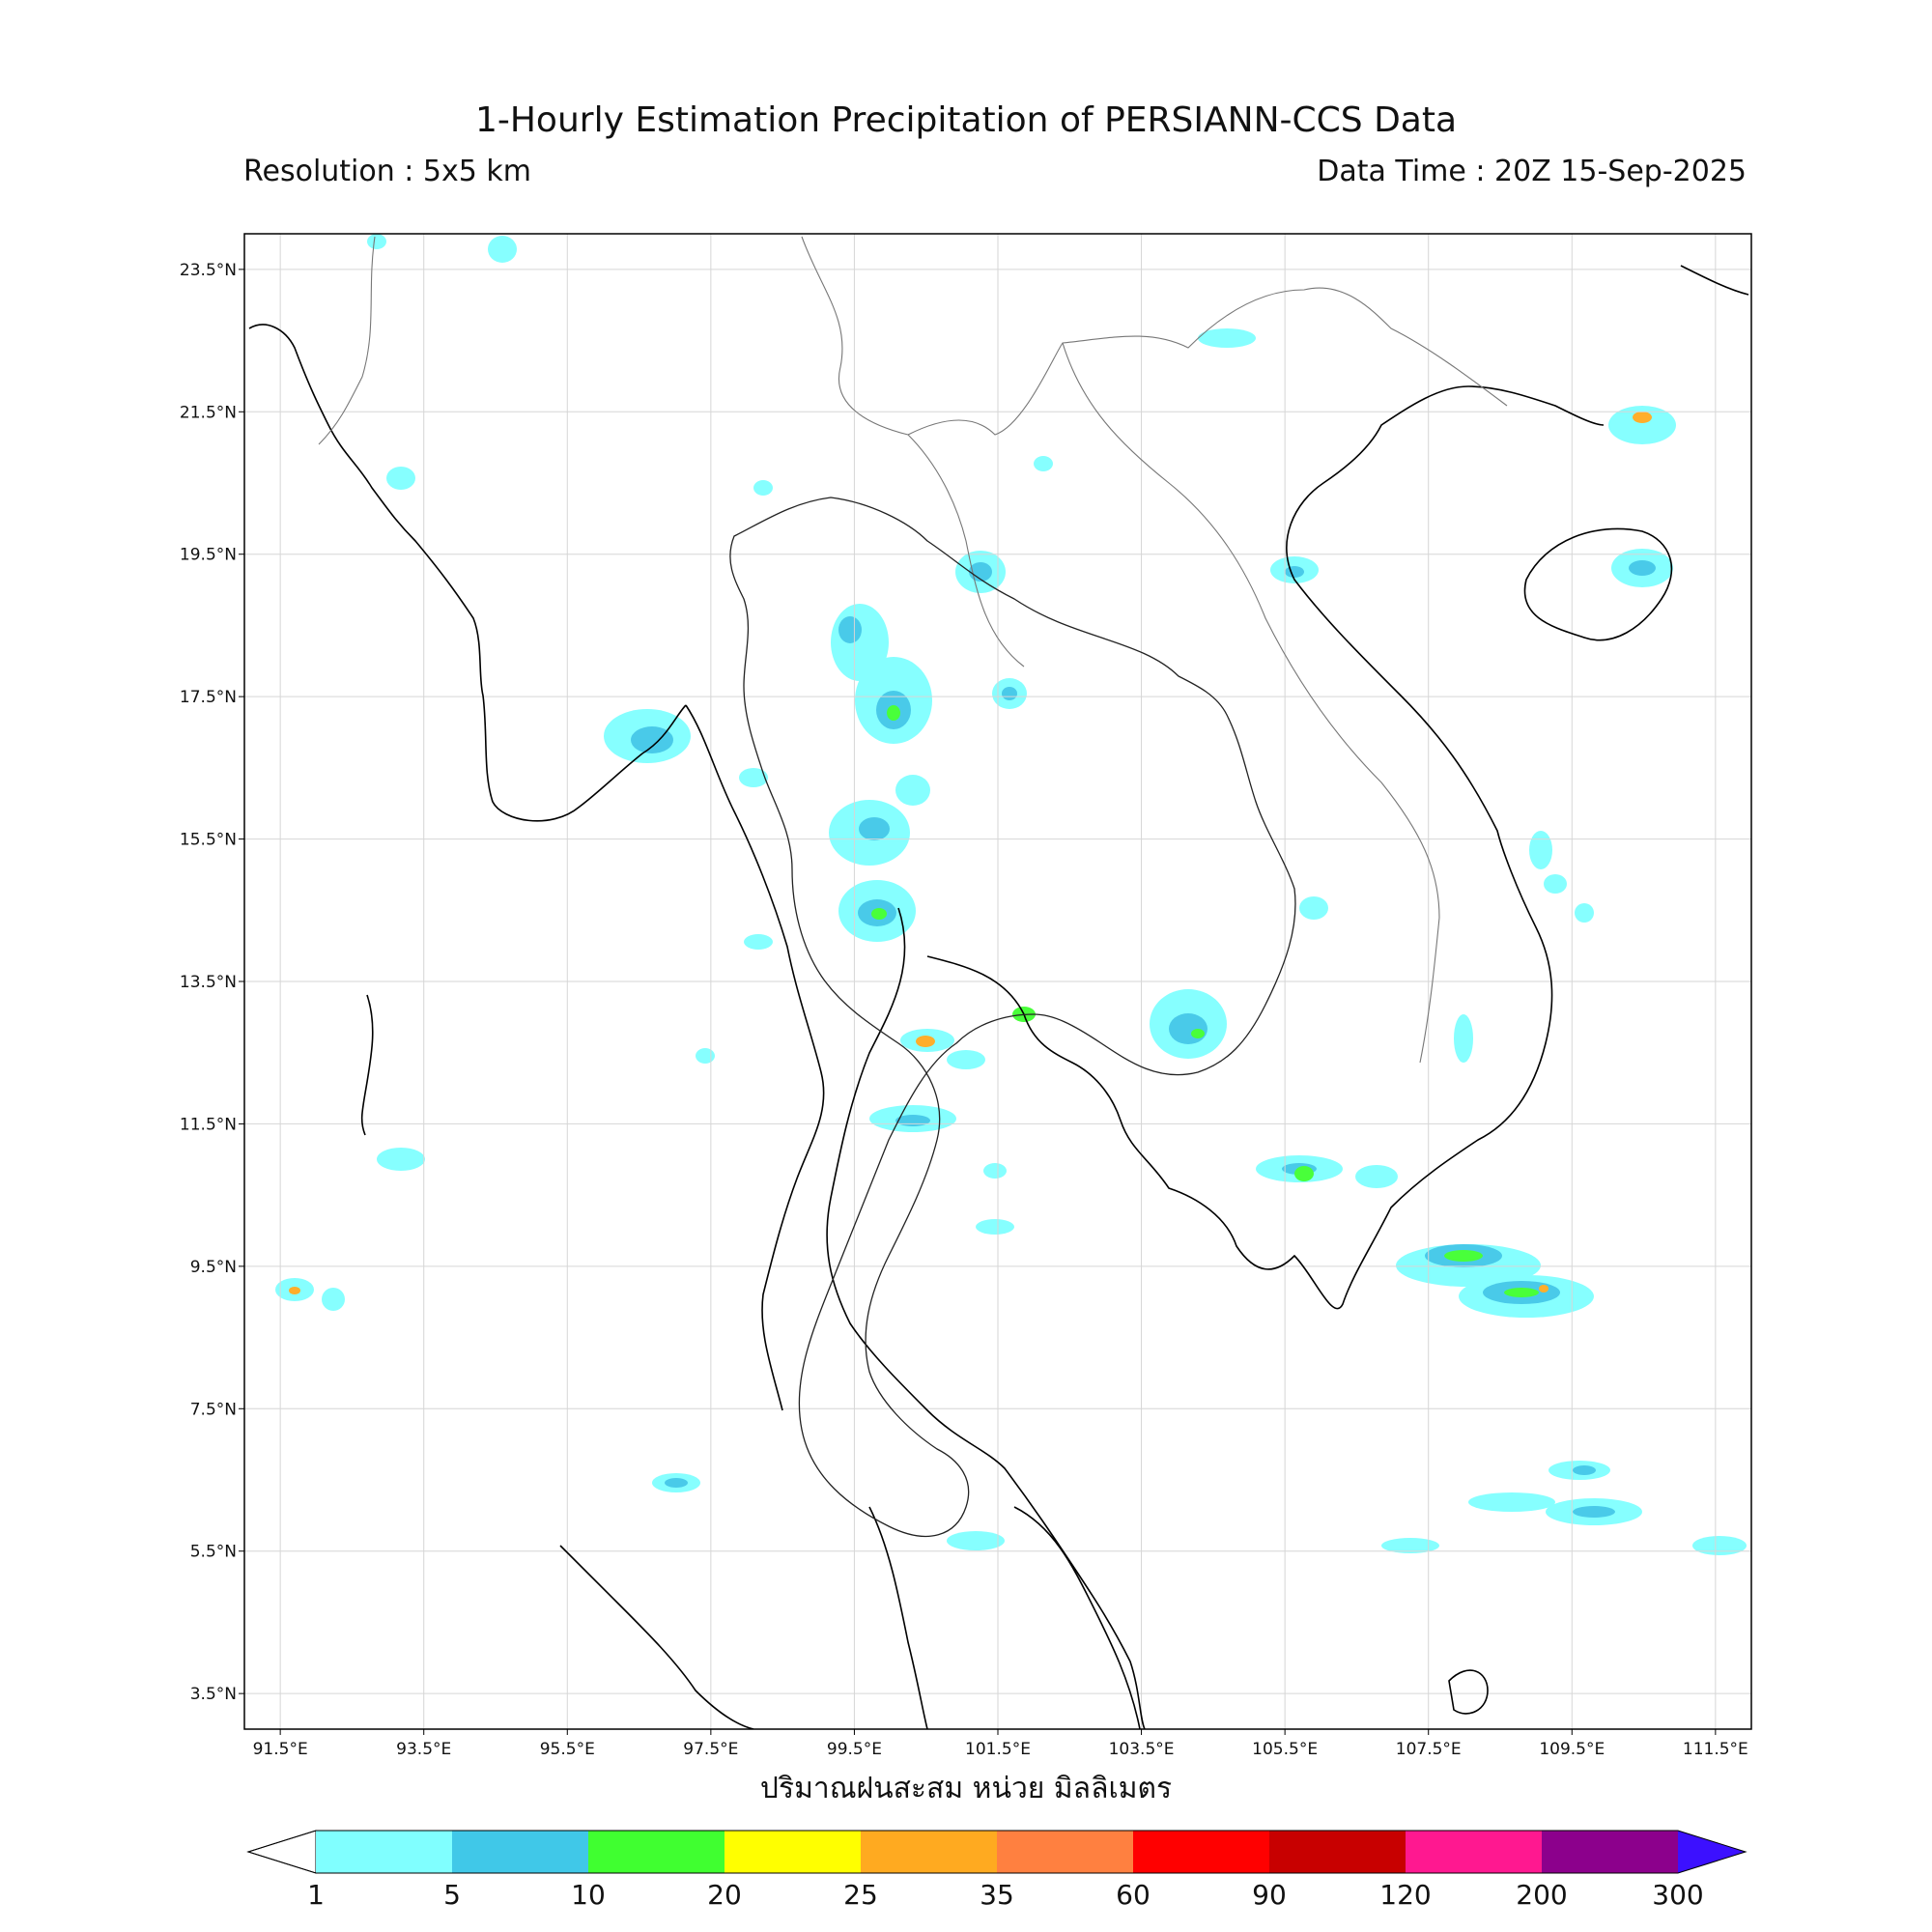 The width and height of the screenshot is (1932, 1932). I want to click on lon-tick-label: 93.5°E, so click(423, 1749).